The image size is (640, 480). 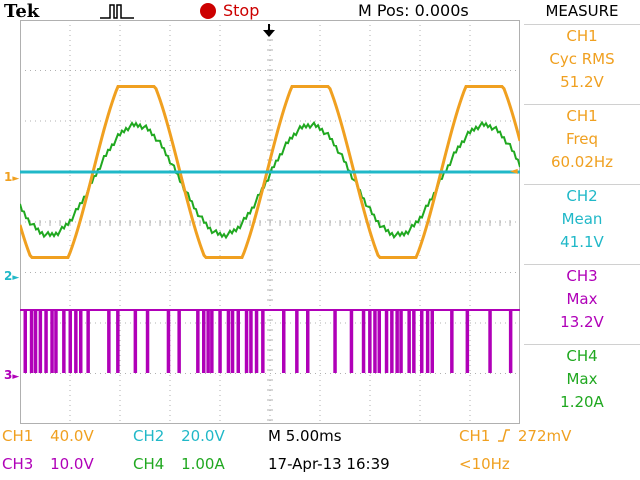 What do you see at coordinates (582, 59) in the screenshot?
I see `measure-type: Cyc RMS` at bounding box center [582, 59].